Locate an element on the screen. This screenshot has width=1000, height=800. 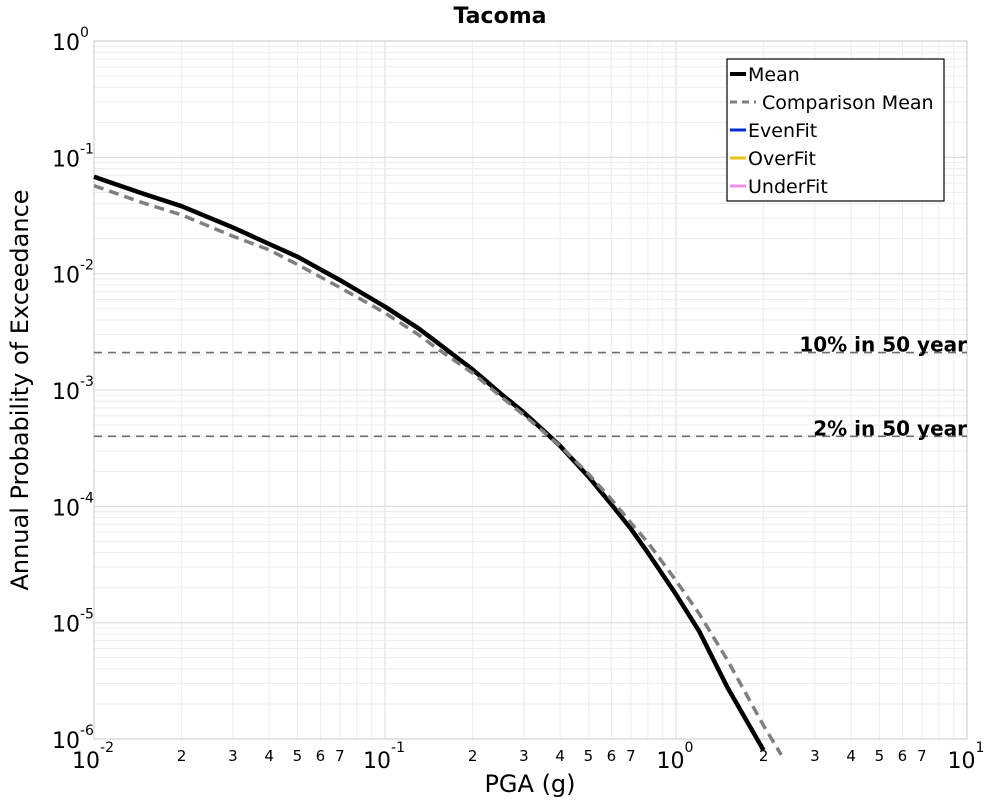
x-tick-label: 10¹ is located at coordinates (966, 757).